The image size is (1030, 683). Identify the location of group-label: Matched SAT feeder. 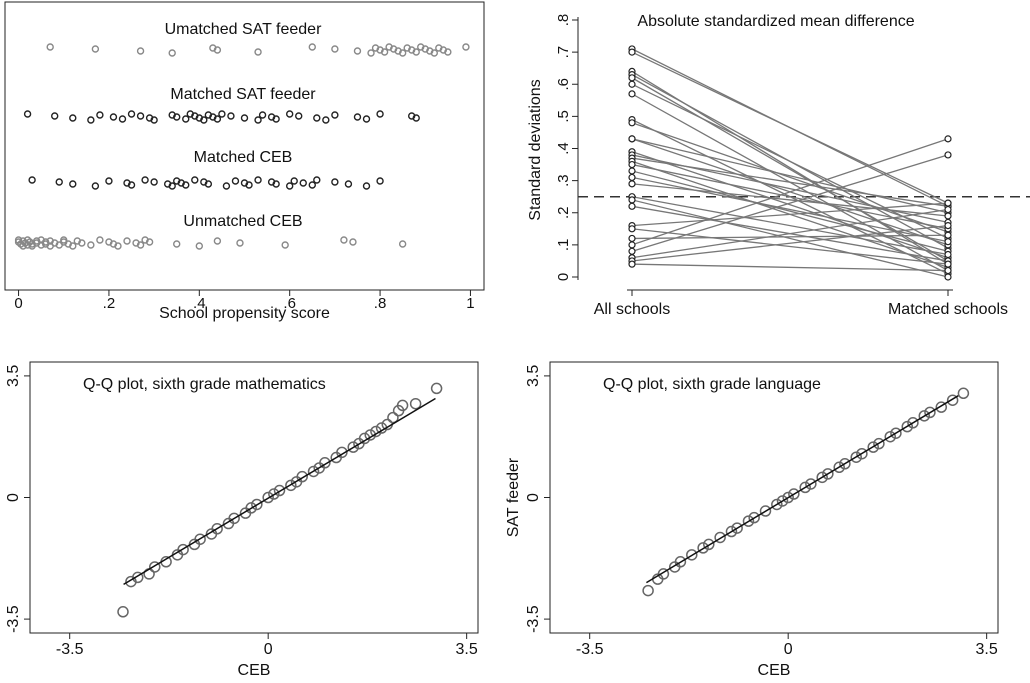
(243, 94).